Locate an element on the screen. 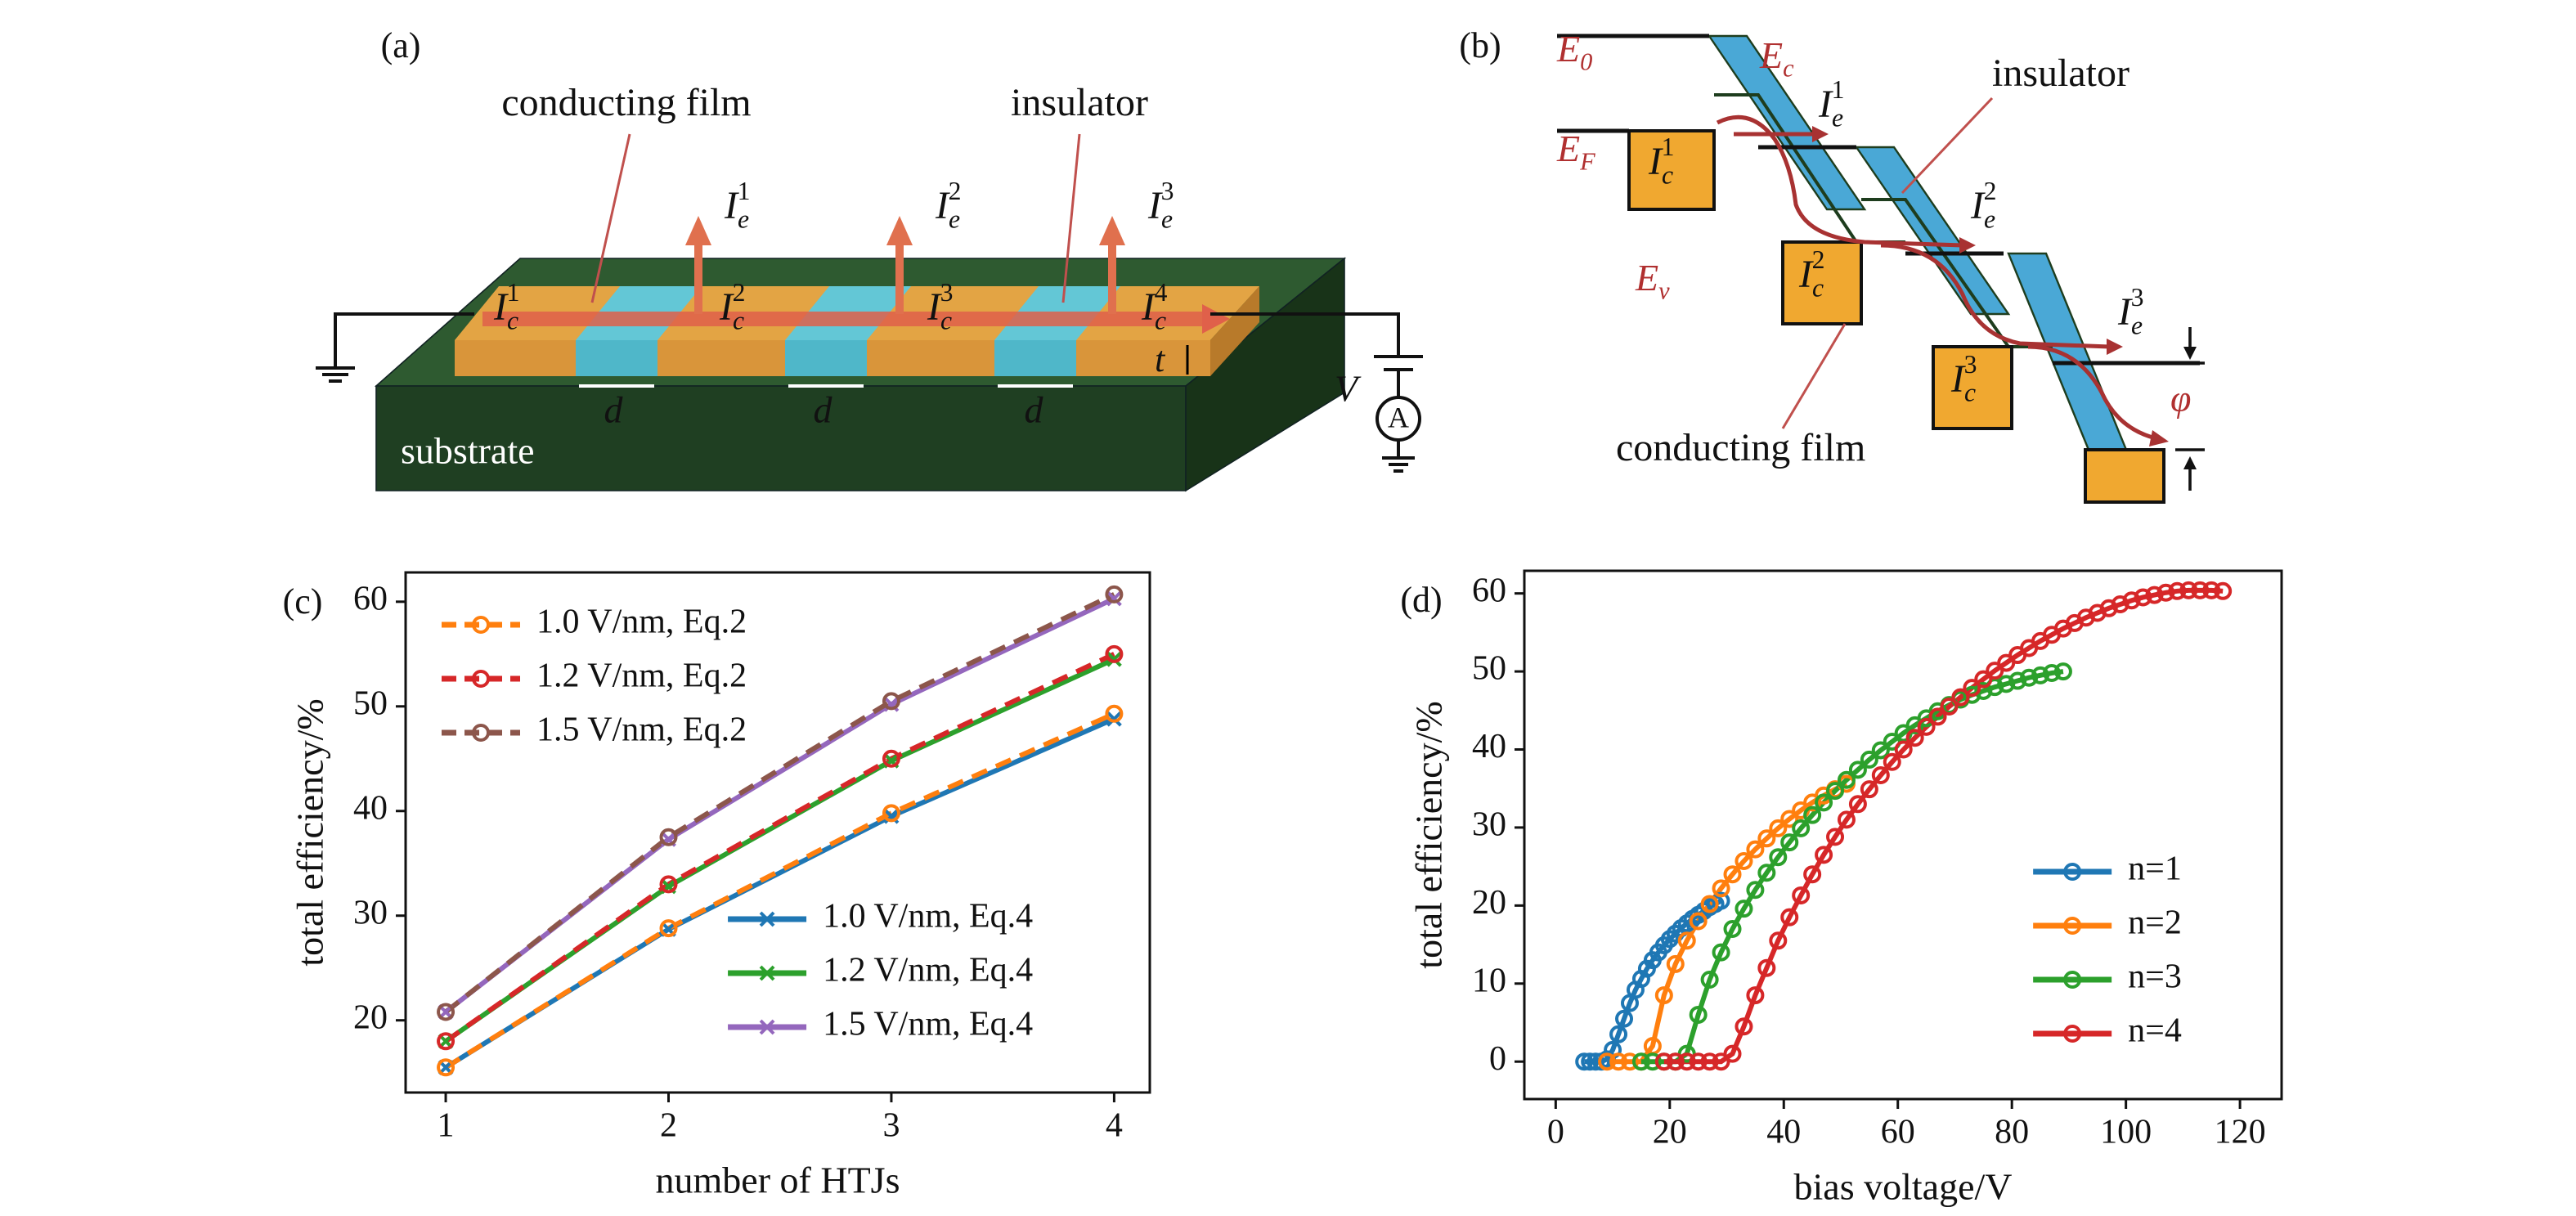 The height and width of the screenshot is (1216, 2576). electron-paths is located at coordinates (1936, 277).